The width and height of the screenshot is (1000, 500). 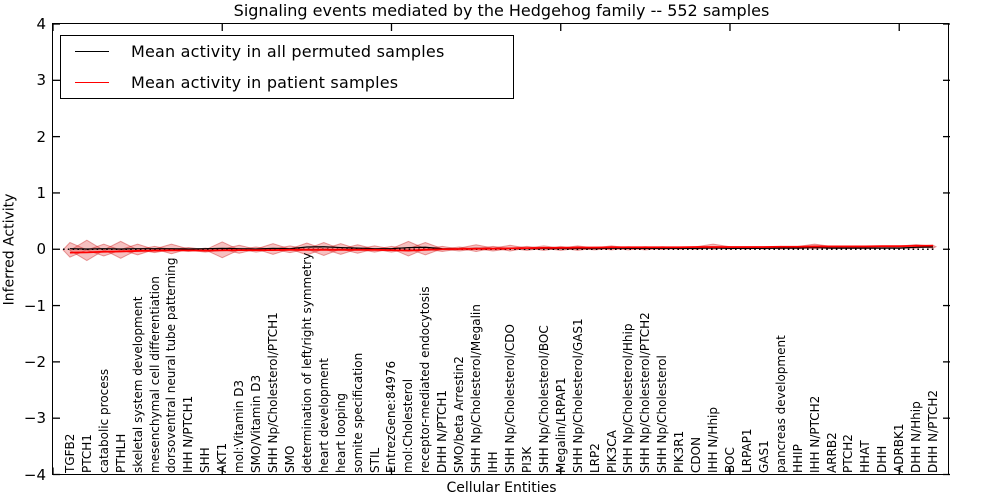 I want to click on x-tick-label: PTHLH, so click(x=120, y=453).